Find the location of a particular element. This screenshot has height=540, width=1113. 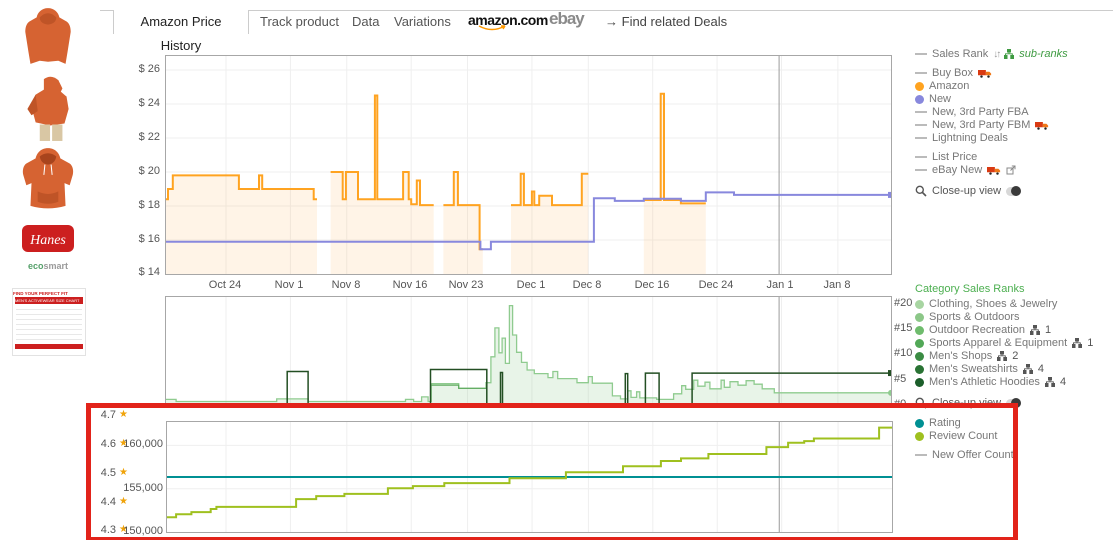

tab-data-label: Data is located at coordinates (366, 21).